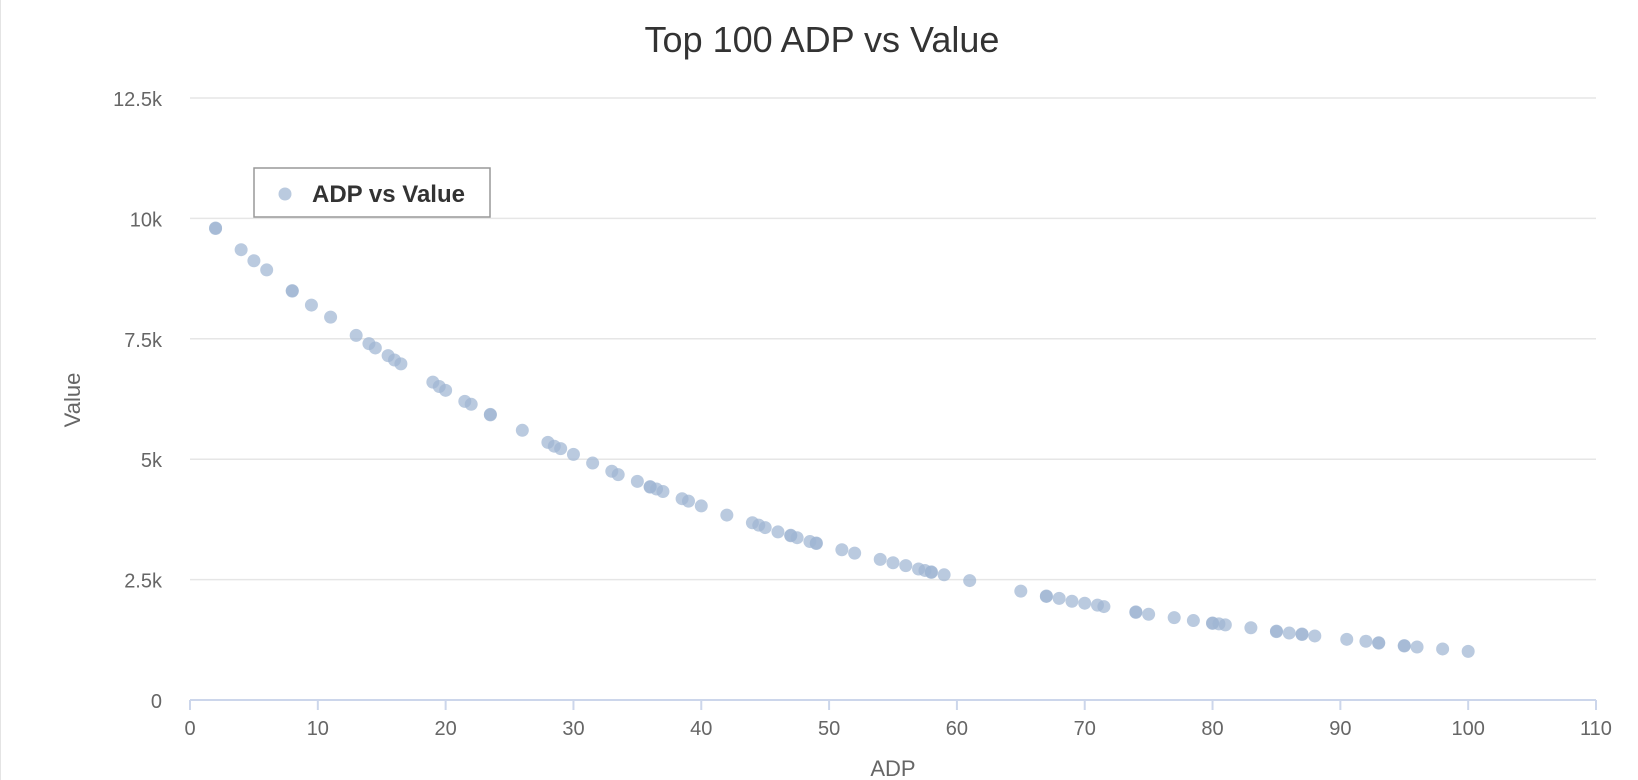  What do you see at coordinates (1596, 729) in the screenshot?
I see `x-tick-label: 110` at bounding box center [1596, 729].